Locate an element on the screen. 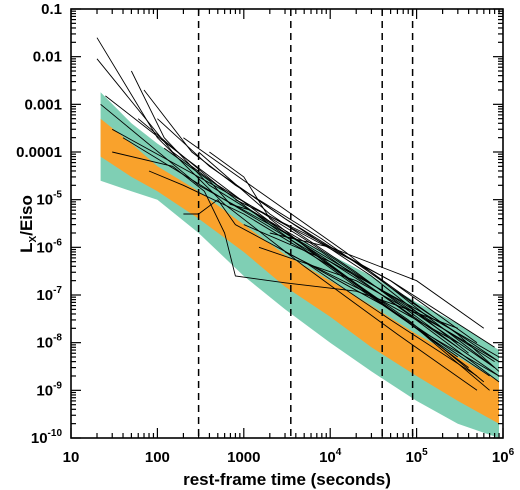  y-axis-title: LX/Eiso is located at coordinates (28, 224).